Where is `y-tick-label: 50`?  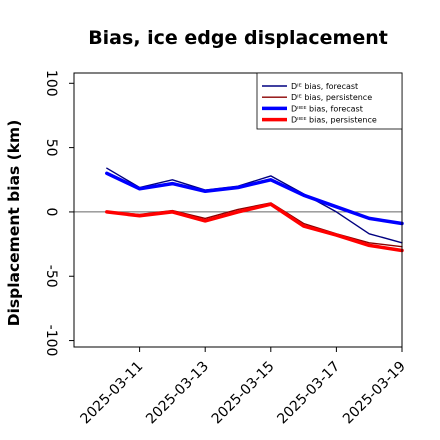
y-tick-label: 50 is located at coordinates (51, 148).